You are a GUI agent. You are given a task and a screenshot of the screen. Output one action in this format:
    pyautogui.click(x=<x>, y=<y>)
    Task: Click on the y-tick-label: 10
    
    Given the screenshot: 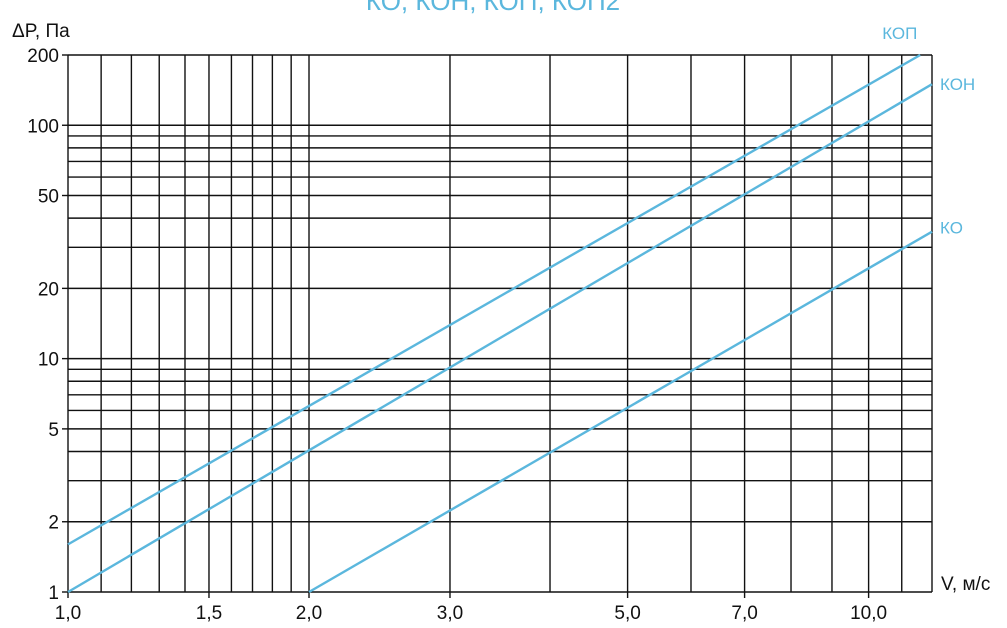 What is the action you would take?
    pyautogui.click(x=48, y=360)
    